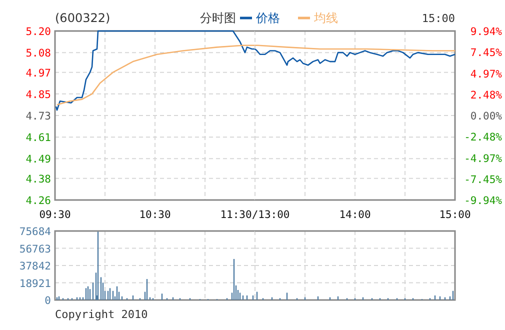 The width and height of the screenshot is (505, 330). What do you see at coordinates (355, 215) in the screenshot?
I see `x-tick-label: 14:00` at bounding box center [355, 215].